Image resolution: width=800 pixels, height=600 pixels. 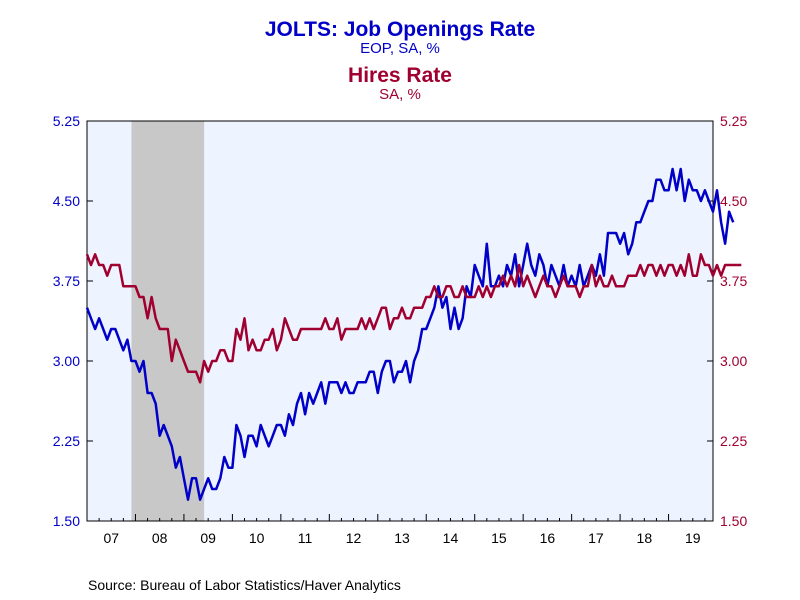 I want to click on y-tick-label-left: 1.50, so click(x=66, y=521).